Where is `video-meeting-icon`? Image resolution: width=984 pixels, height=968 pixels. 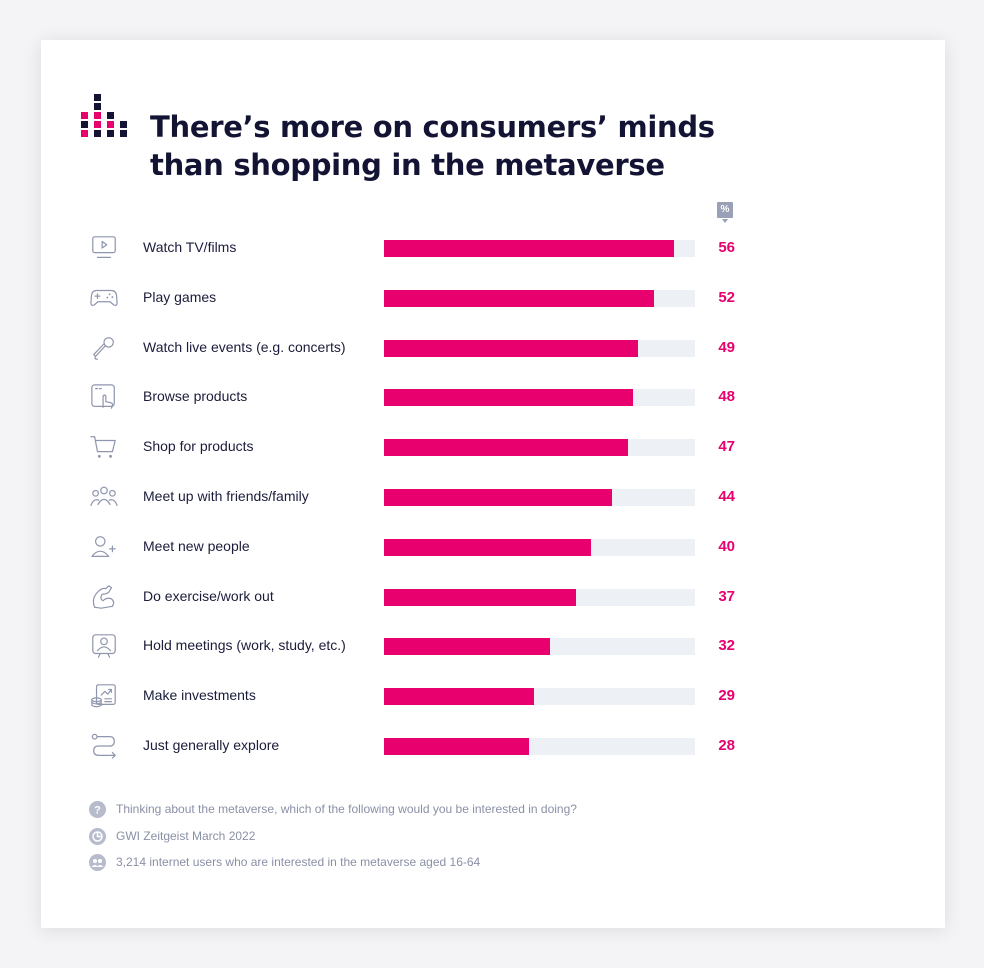 video-meeting-icon is located at coordinates (104, 646).